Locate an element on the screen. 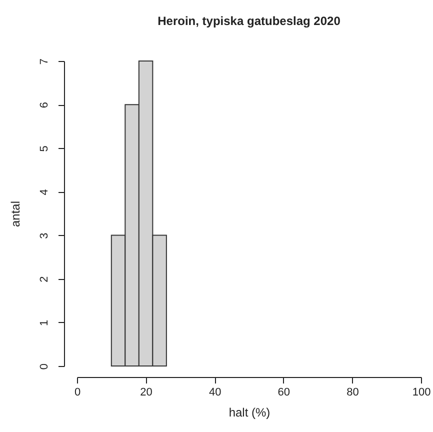  x-tick-label: 40 is located at coordinates (215, 392).